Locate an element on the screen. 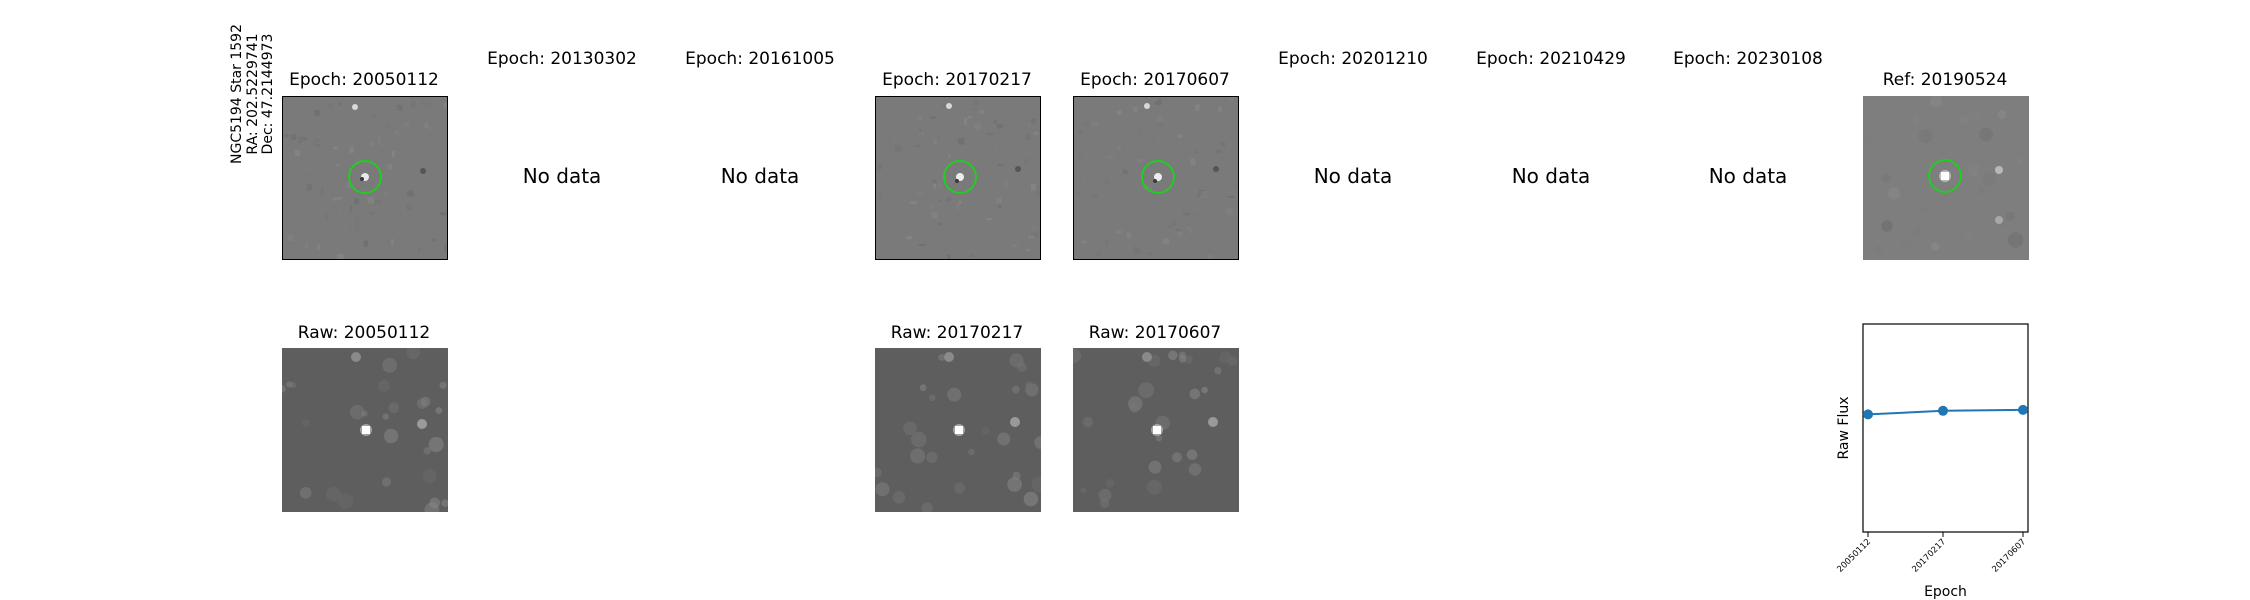 This screenshot has width=2250, height=600. x-axis-label: Epoch is located at coordinates (1945, 592).